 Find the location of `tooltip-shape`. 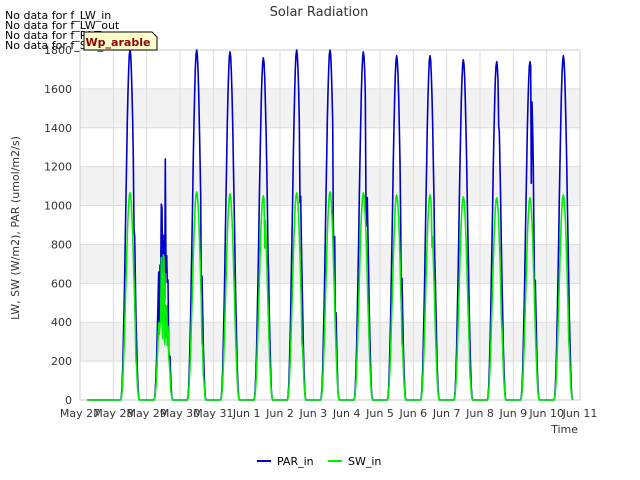

tooltip-shape is located at coordinates (120, 41).